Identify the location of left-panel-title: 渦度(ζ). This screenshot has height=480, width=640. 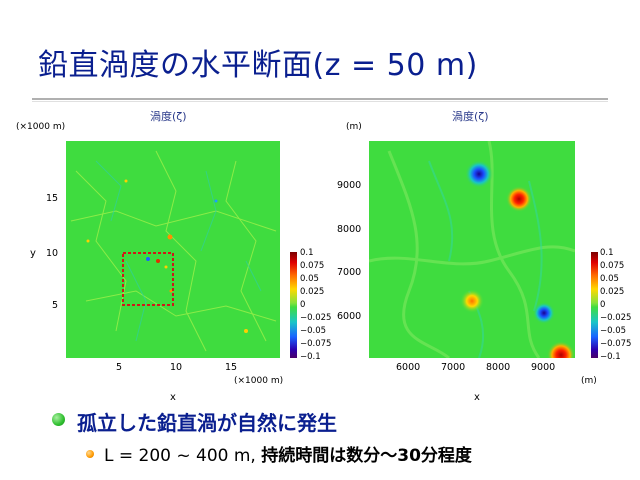
(168, 116).